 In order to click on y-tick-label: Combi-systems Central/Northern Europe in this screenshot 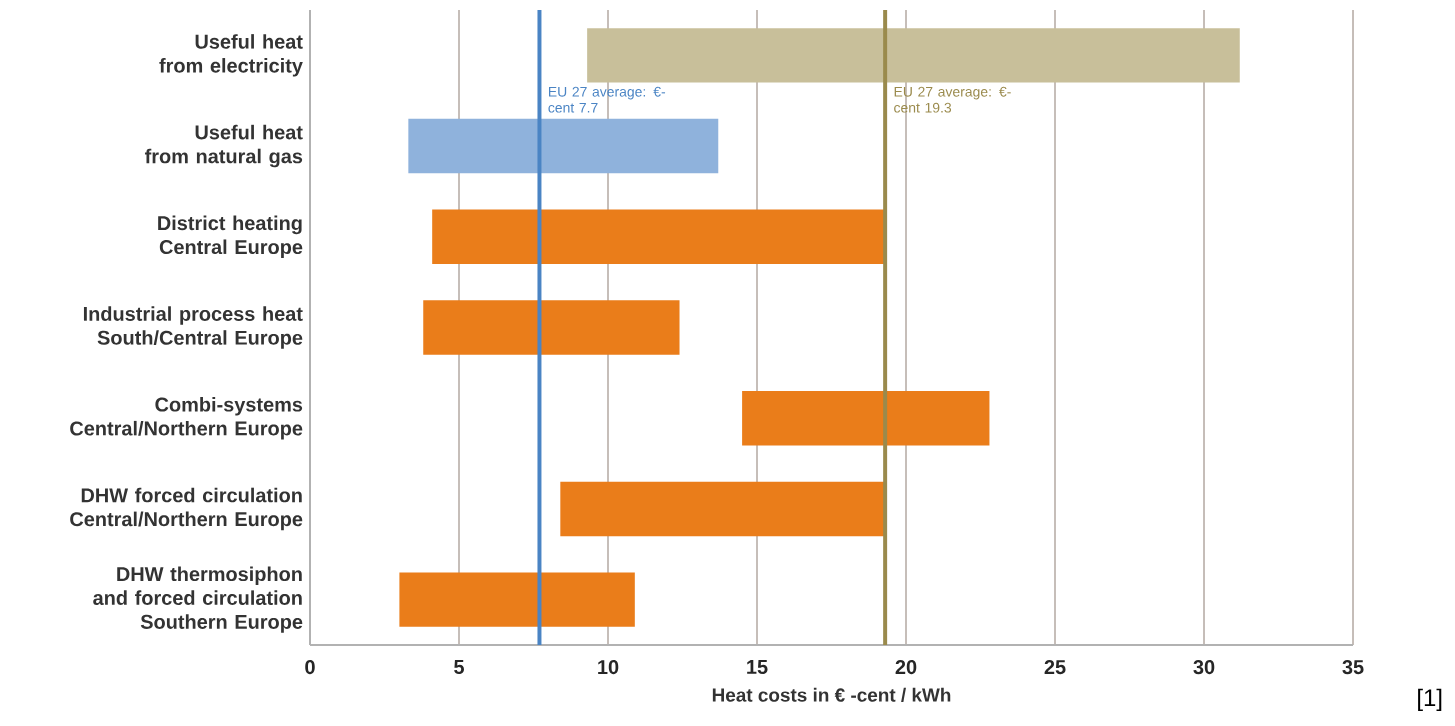, I will do `click(186, 418)`.